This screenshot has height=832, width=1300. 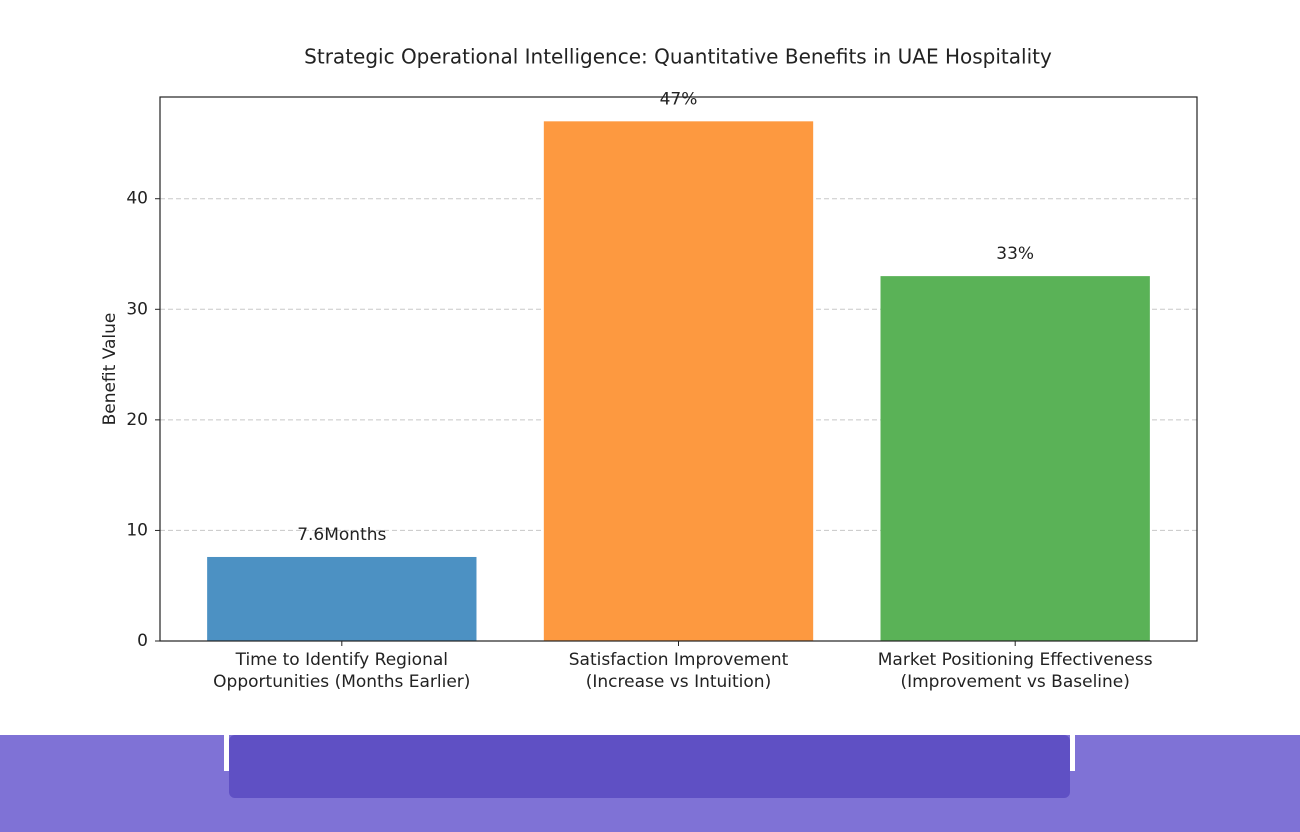 I want to click on value-label: 33%, so click(x=1015, y=254).